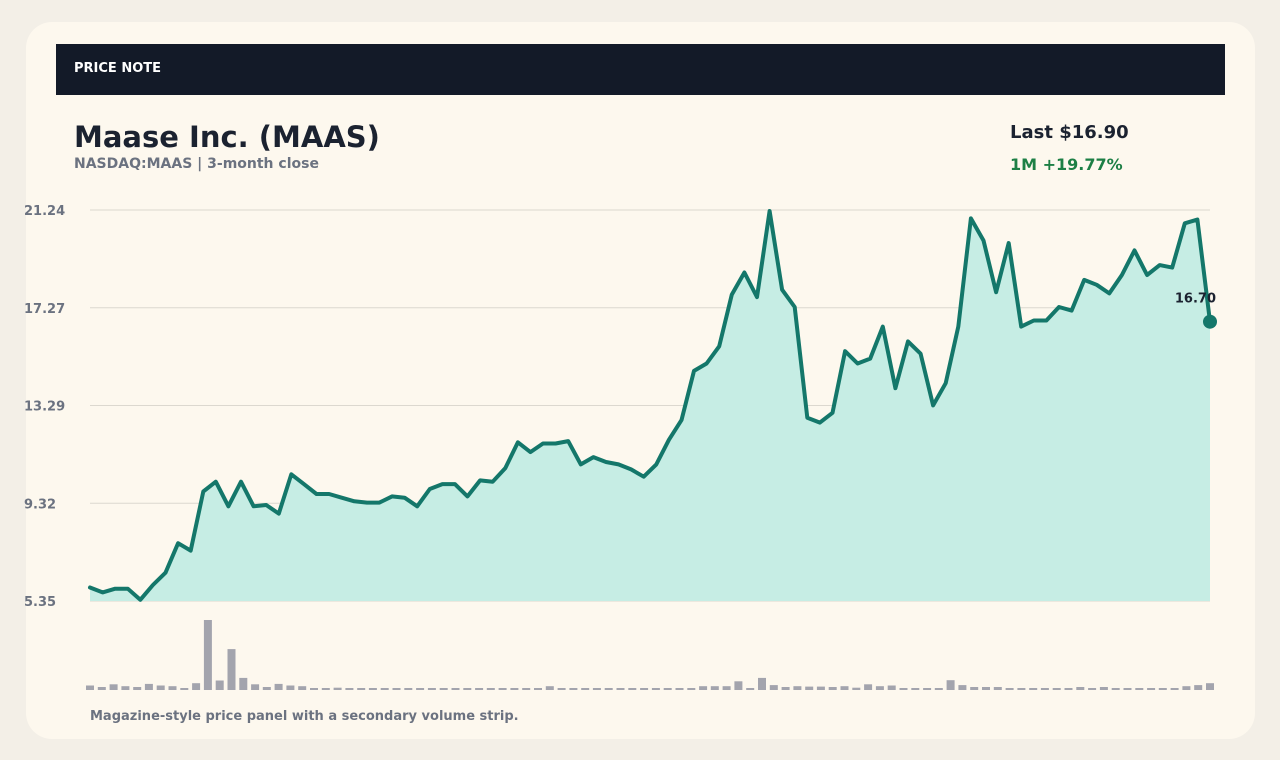 This screenshot has height=760, width=1280. Describe the element at coordinates (1210, 321) in the screenshot. I see `last-point-marker` at that location.